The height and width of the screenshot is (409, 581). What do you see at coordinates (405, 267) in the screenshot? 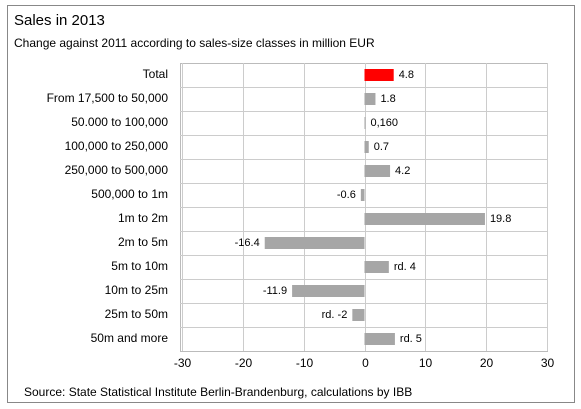
I see `value-label: rd. 4` at bounding box center [405, 267].